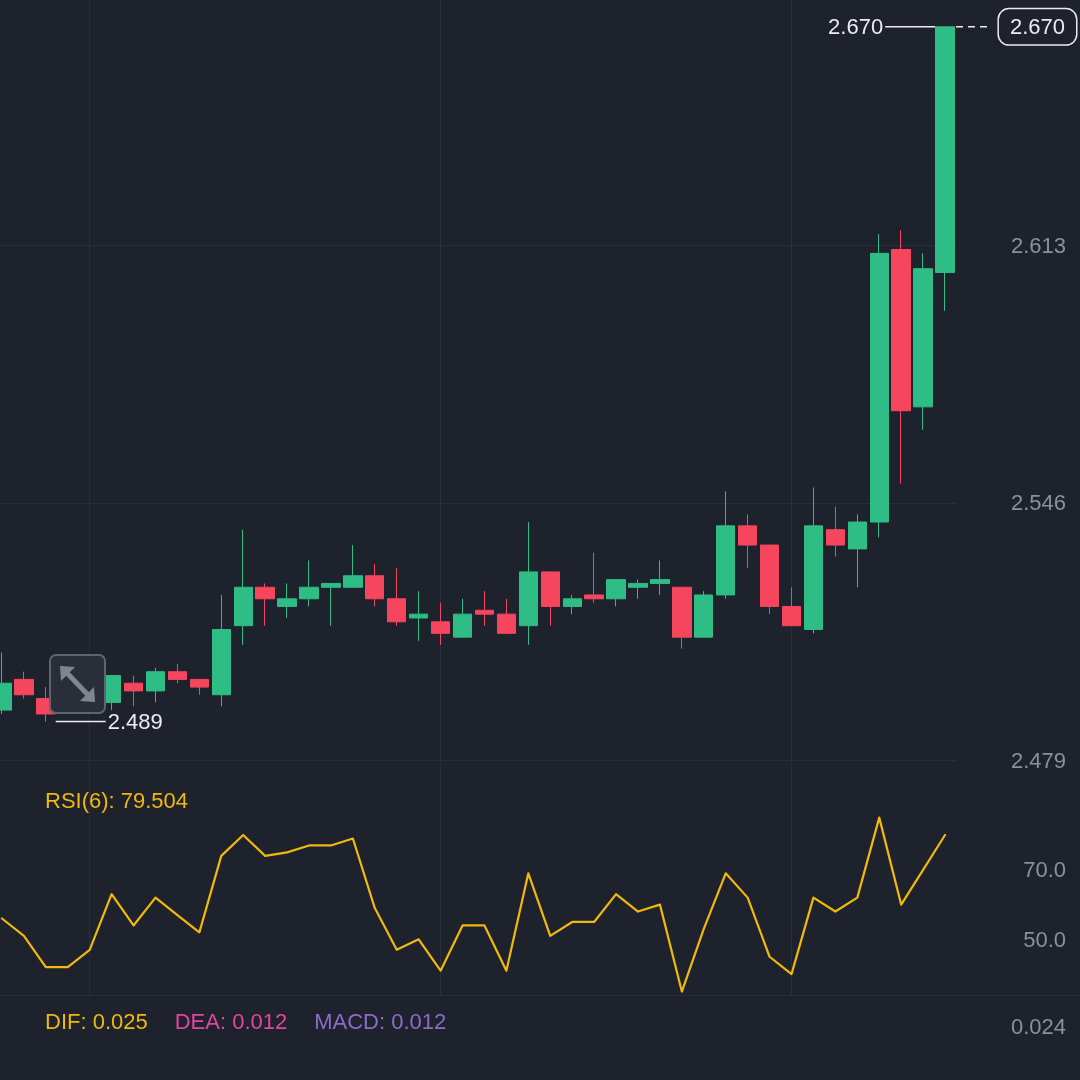 This screenshot has width=1080, height=1080. What do you see at coordinates (117, 800) in the screenshot?
I see `text: RSI(6): 79.504` at bounding box center [117, 800].